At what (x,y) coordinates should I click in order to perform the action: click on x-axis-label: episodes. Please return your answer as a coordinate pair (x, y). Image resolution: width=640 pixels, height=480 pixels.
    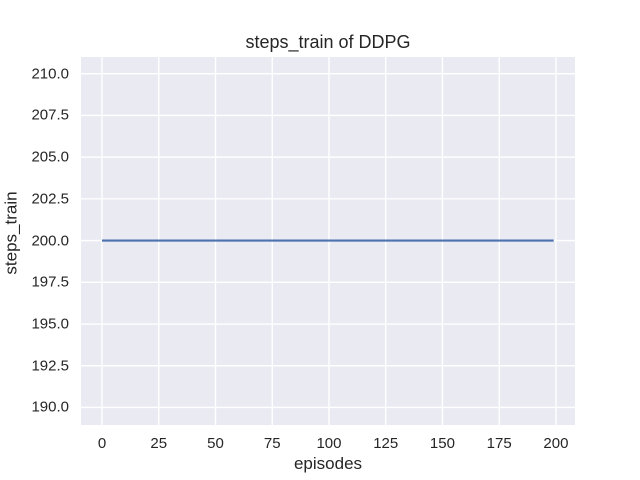
    Looking at the image, I should click on (328, 463).